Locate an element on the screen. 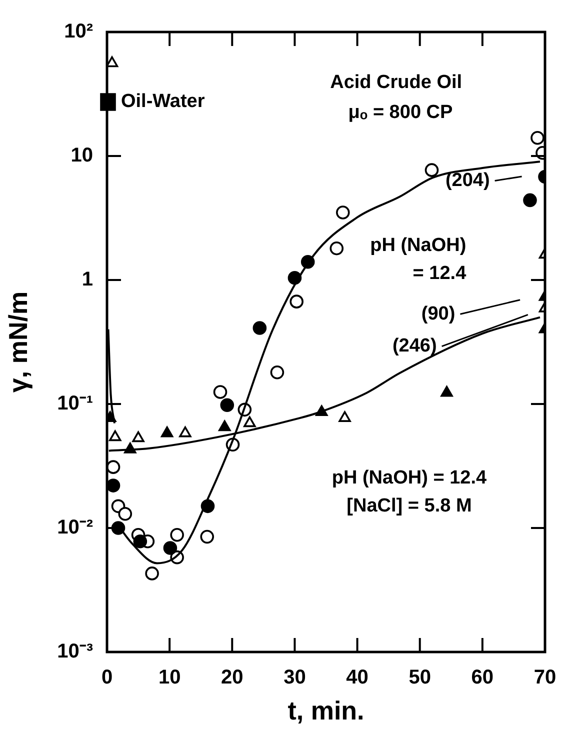  x-tick-label: 20 is located at coordinates (232, 677).